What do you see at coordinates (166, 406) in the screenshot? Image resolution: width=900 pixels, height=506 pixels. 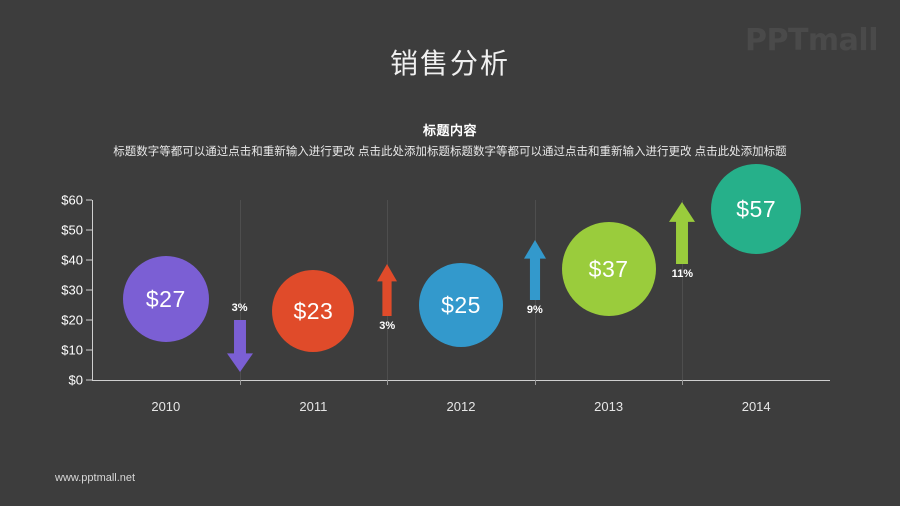 I see `x-axis-label-2010: 2010` at bounding box center [166, 406].